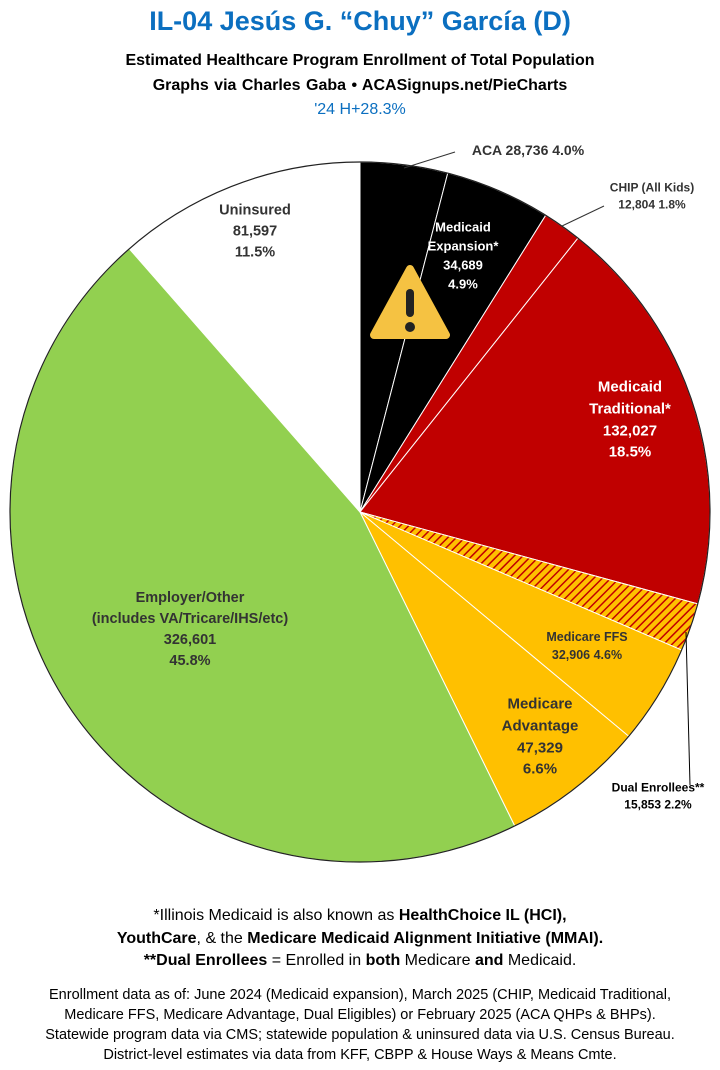 Image resolution: width=720 pixels, height=1070 pixels. What do you see at coordinates (360, 21) in the screenshot?
I see `chart-title: IL-04 Jesús G. “Chuy” García (D)` at bounding box center [360, 21].